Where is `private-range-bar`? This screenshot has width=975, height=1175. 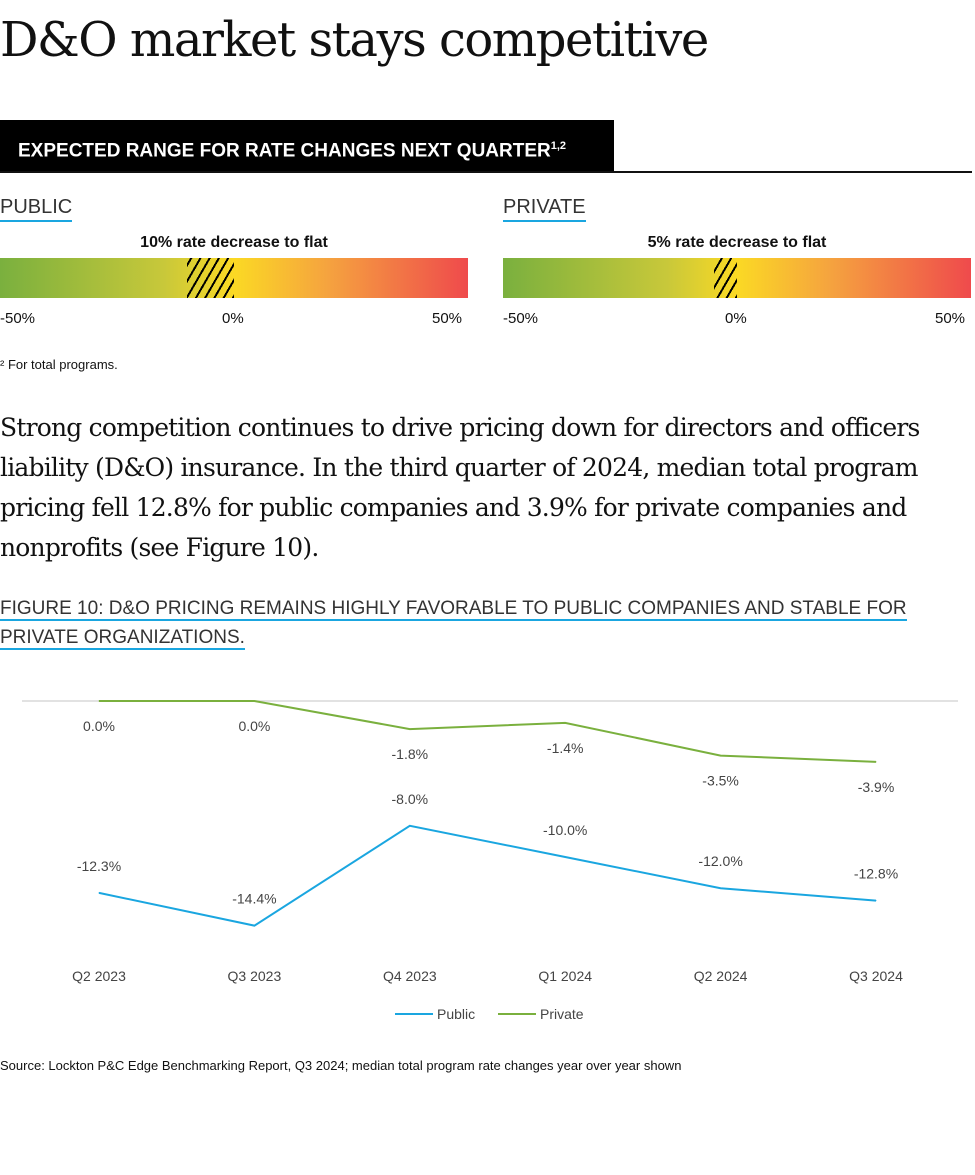 private-range-bar is located at coordinates (737, 278).